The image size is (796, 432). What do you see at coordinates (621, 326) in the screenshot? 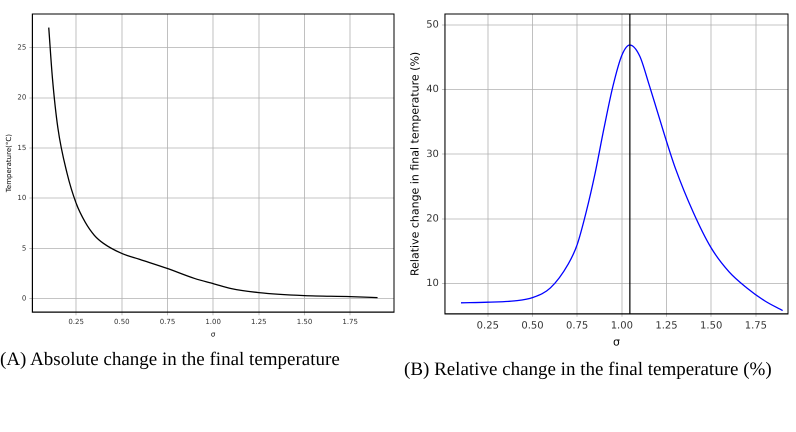
I see `x-tick-label: 1.00` at bounding box center [621, 326].